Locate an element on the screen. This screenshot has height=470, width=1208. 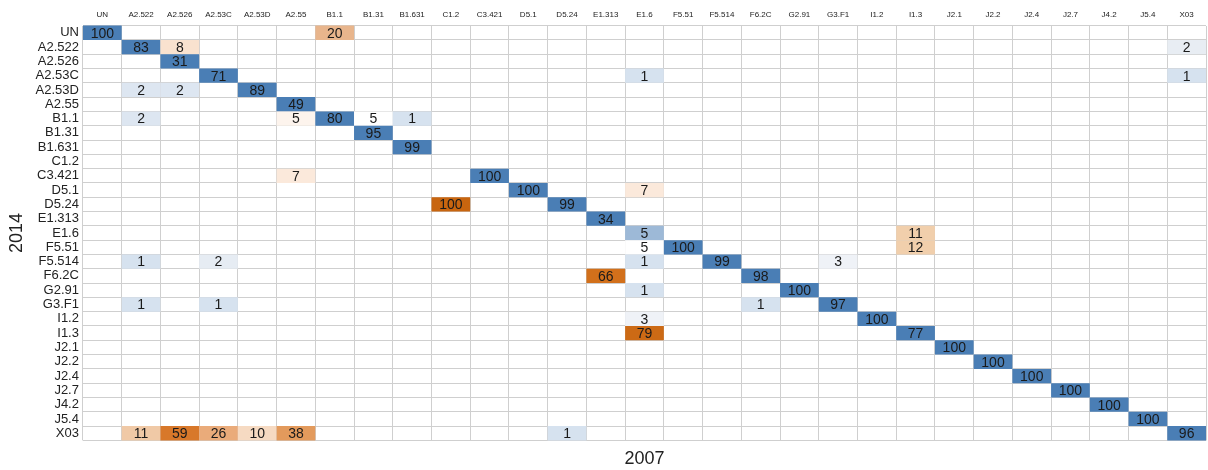
data-label: 95 is located at coordinates (373, 132).